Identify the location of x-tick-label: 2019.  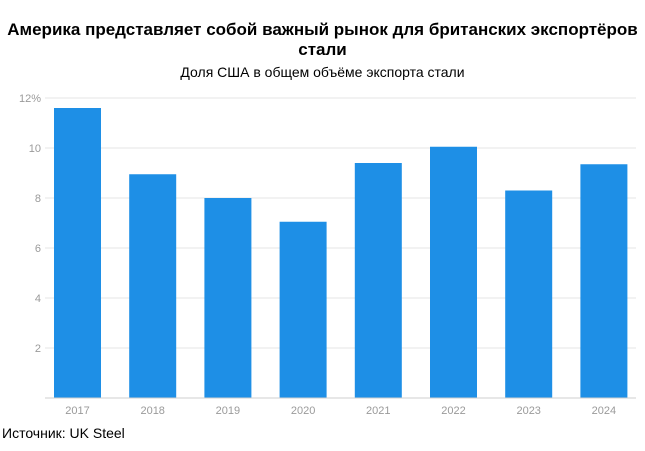
(228, 411).